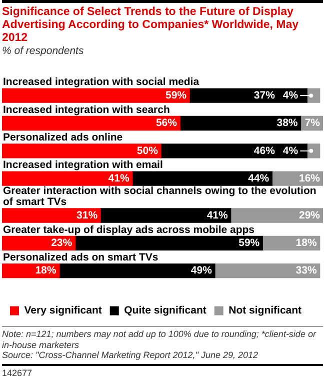 The width and height of the screenshot is (325, 387). I want to click on y-tick-label: Greater take-up of display ads across mobile apps, so click(129, 230).